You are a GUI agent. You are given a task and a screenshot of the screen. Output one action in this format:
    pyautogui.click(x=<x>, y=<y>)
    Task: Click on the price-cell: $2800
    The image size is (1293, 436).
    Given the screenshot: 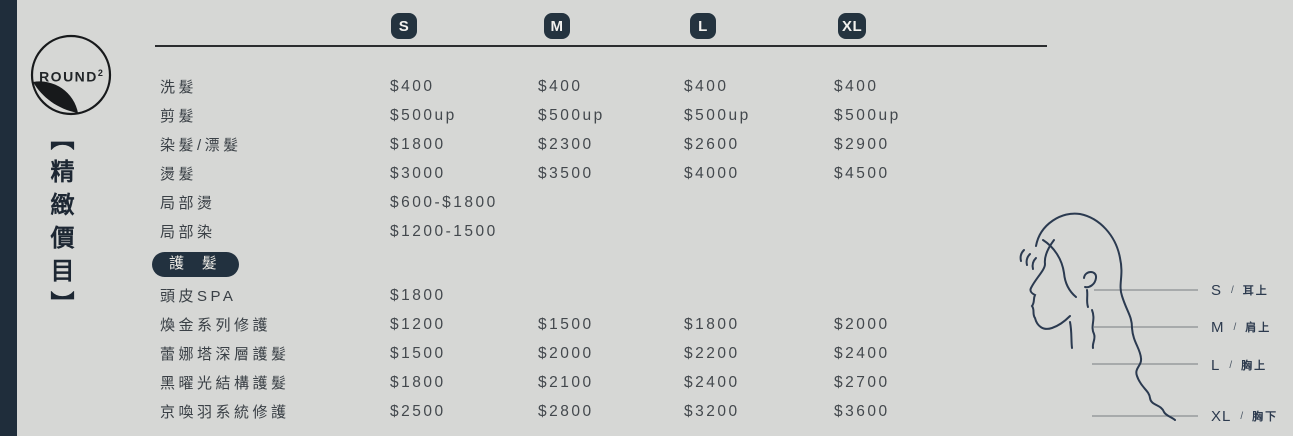 What is the action you would take?
    pyautogui.click(x=566, y=411)
    